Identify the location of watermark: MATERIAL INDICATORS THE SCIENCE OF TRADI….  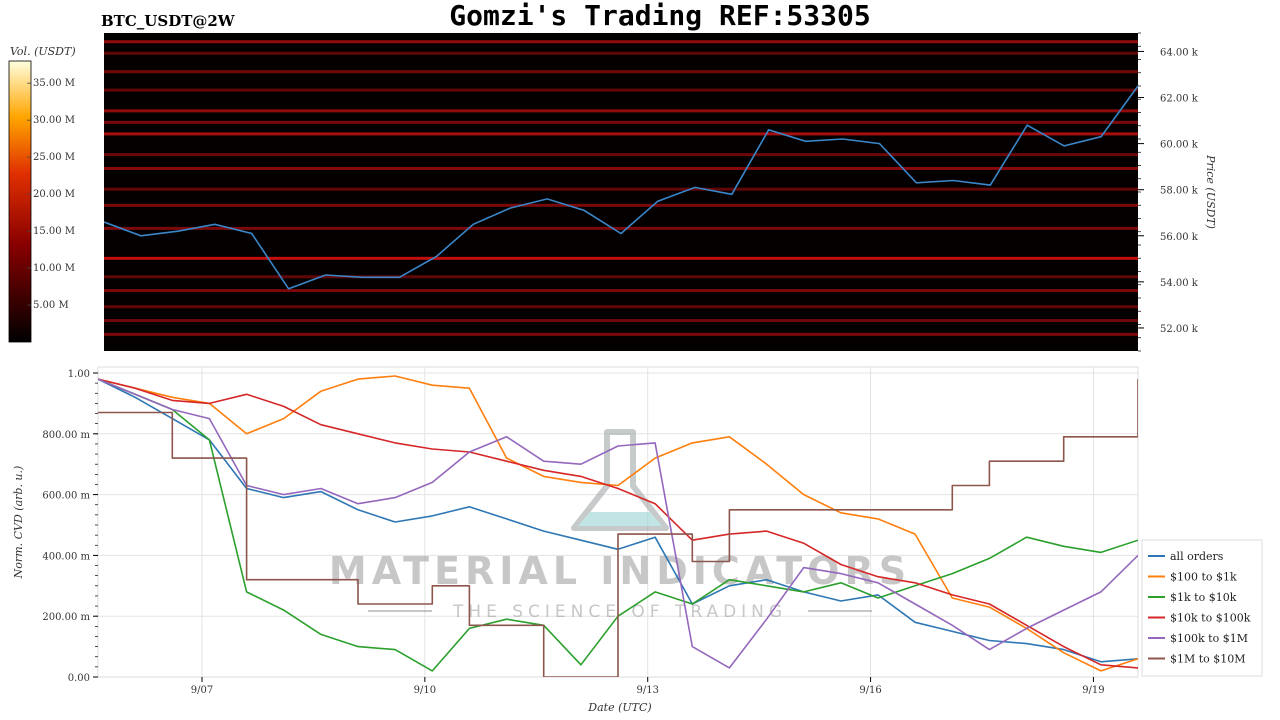
(617, 525).